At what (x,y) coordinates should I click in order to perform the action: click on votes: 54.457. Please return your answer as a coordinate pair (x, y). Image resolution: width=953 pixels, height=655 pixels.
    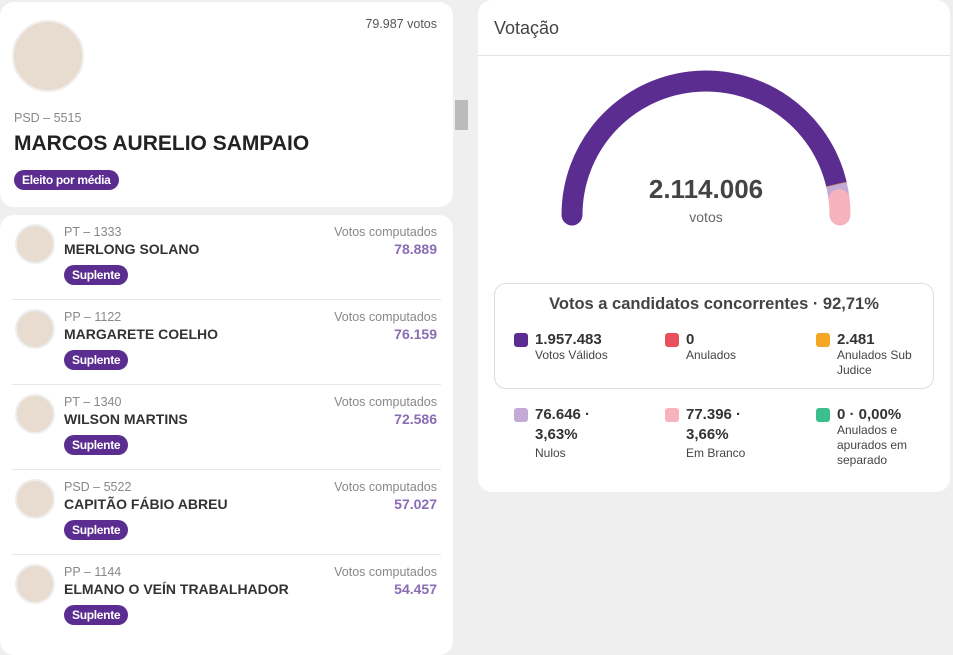
    Looking at the image, I should click on (357, 589).